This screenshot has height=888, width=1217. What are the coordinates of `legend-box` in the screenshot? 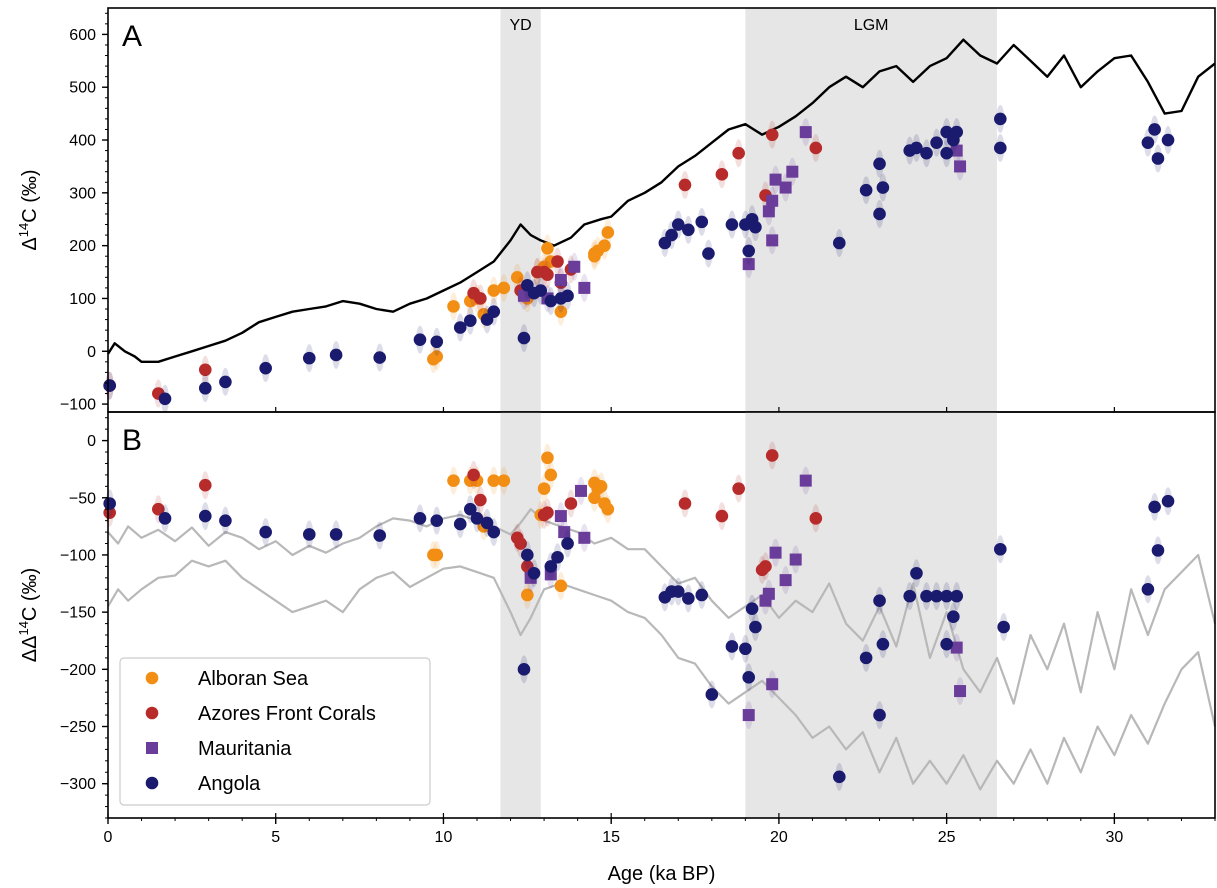 It's located at (275, 731).